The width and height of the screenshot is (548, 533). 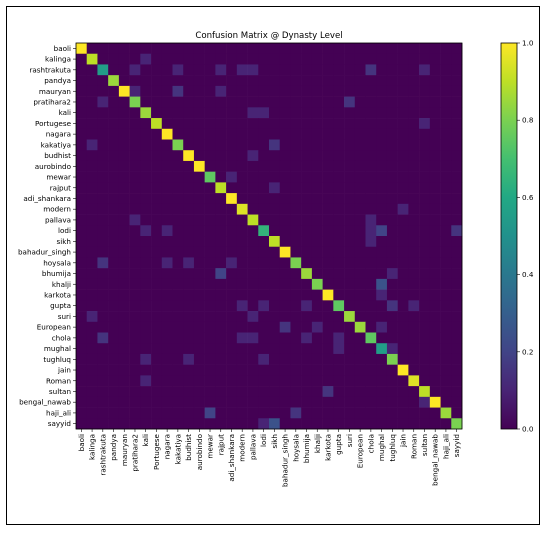 I want to click on heatmap-cell-rashtrakuta-pandya, so click(x=114, y=70).